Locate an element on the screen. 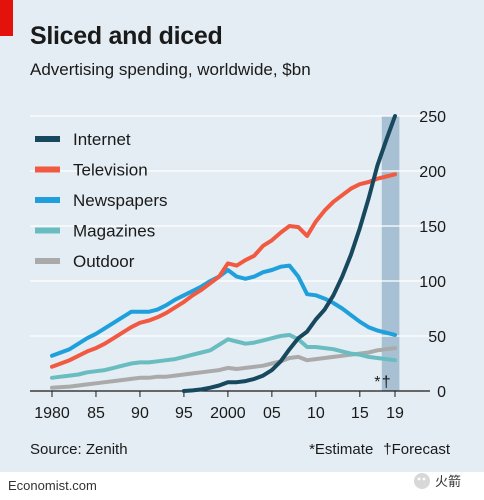  x-tick-label: 05 is located at coordinates (272, 413).